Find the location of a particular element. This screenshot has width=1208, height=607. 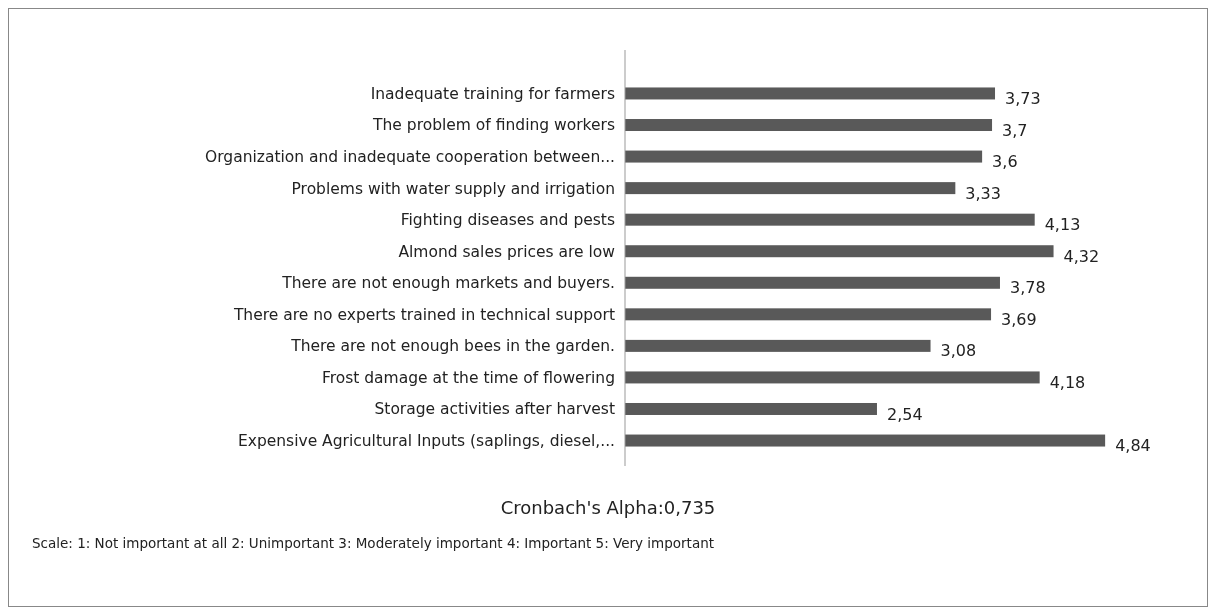

y-tick-label: There are not enough markets and buyers. is located at coordinates (448, 283).